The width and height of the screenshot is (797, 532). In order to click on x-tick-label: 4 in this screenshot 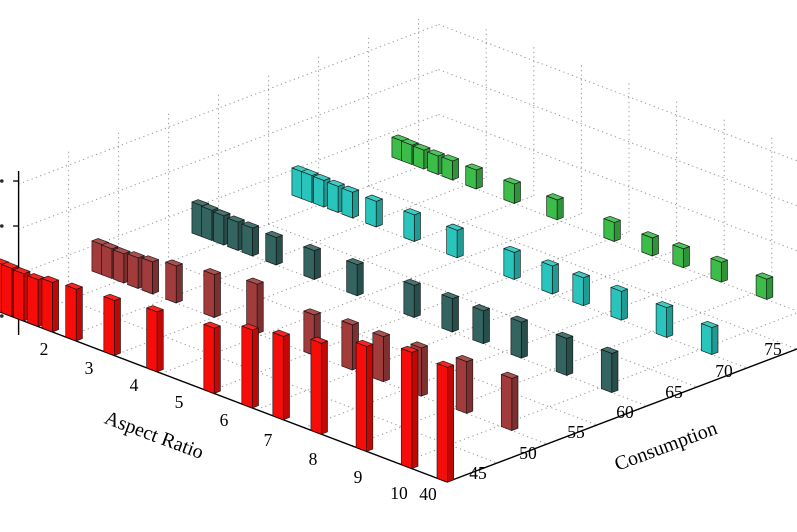, I will do `click(134, 385)`.